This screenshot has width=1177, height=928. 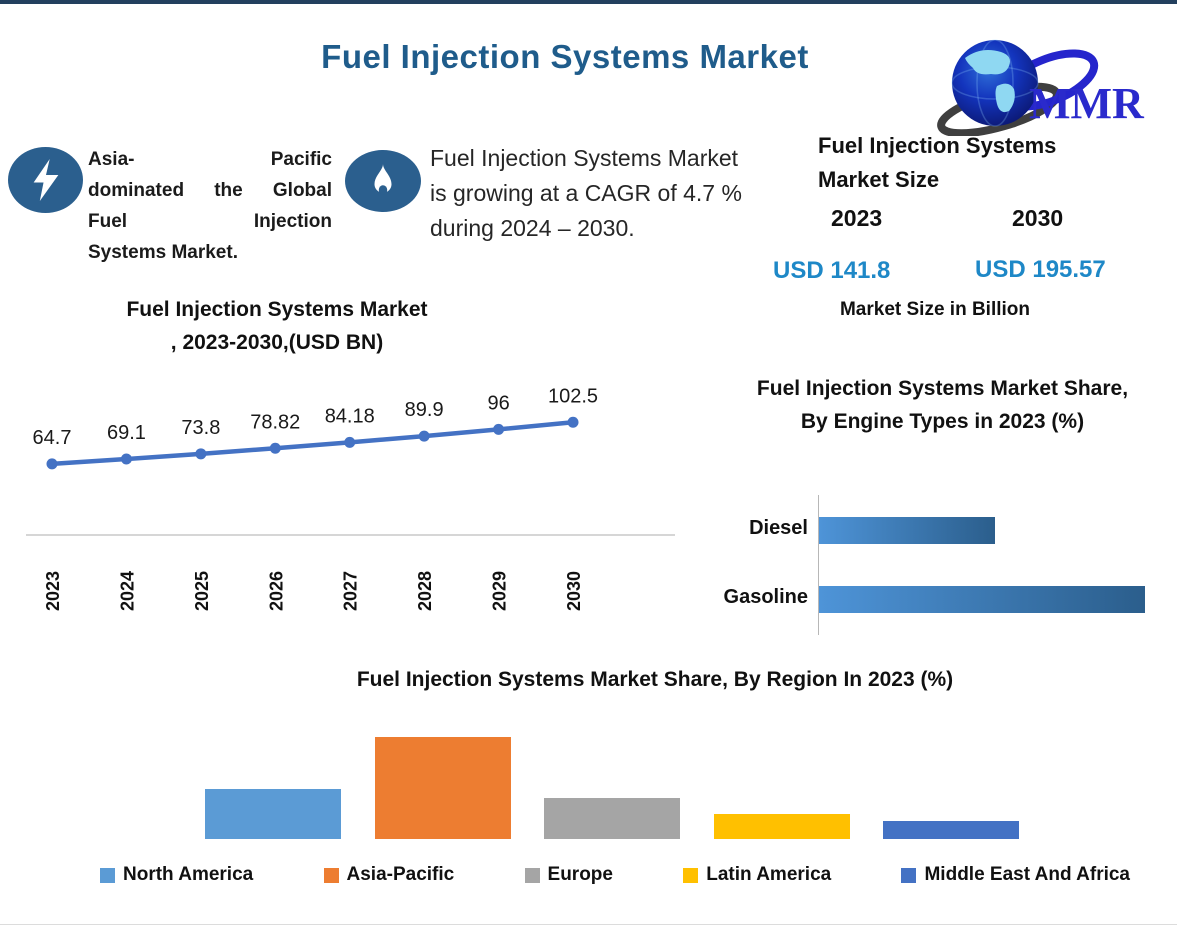 I want to click on engine-chart-plot, so click(x=984, y=565).